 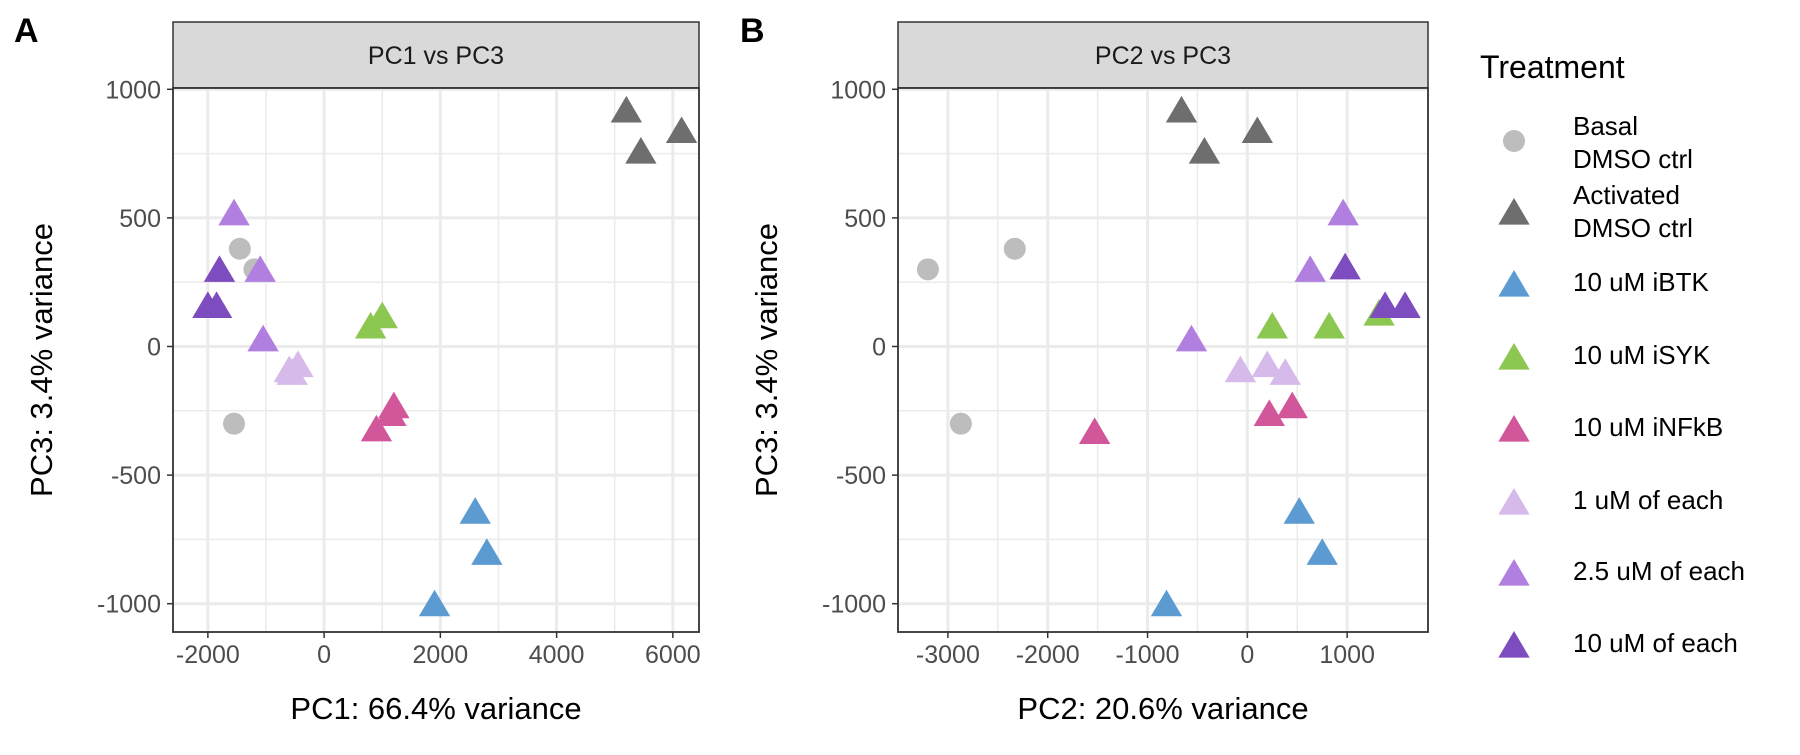 I want to click on facet-title: PC2 vs PC3, so click(x=1163, y=56).